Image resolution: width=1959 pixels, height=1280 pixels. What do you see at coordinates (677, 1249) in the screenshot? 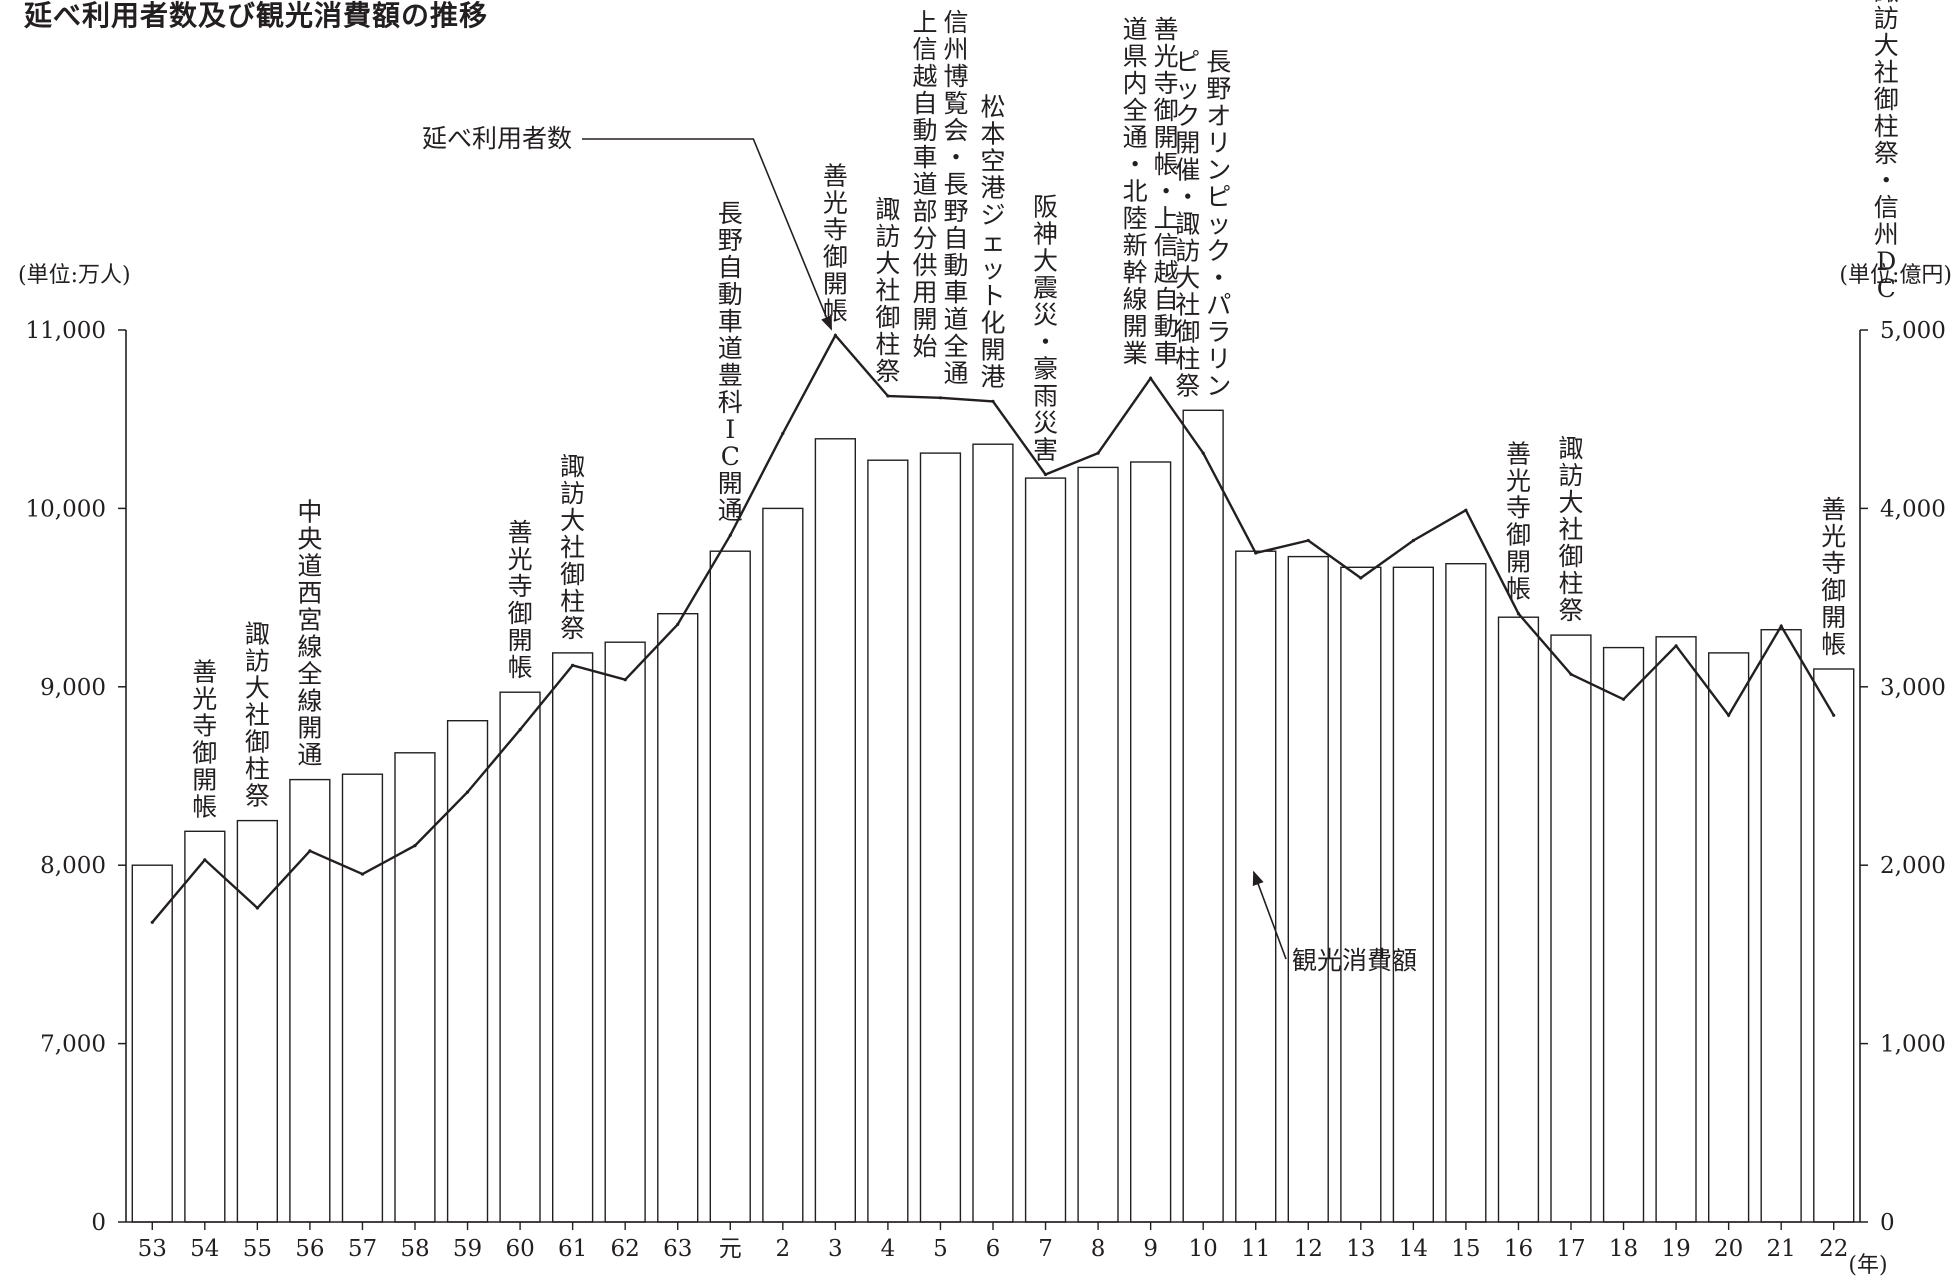
I see `x-tick-label: 63` at bounding box center [677, 1249].